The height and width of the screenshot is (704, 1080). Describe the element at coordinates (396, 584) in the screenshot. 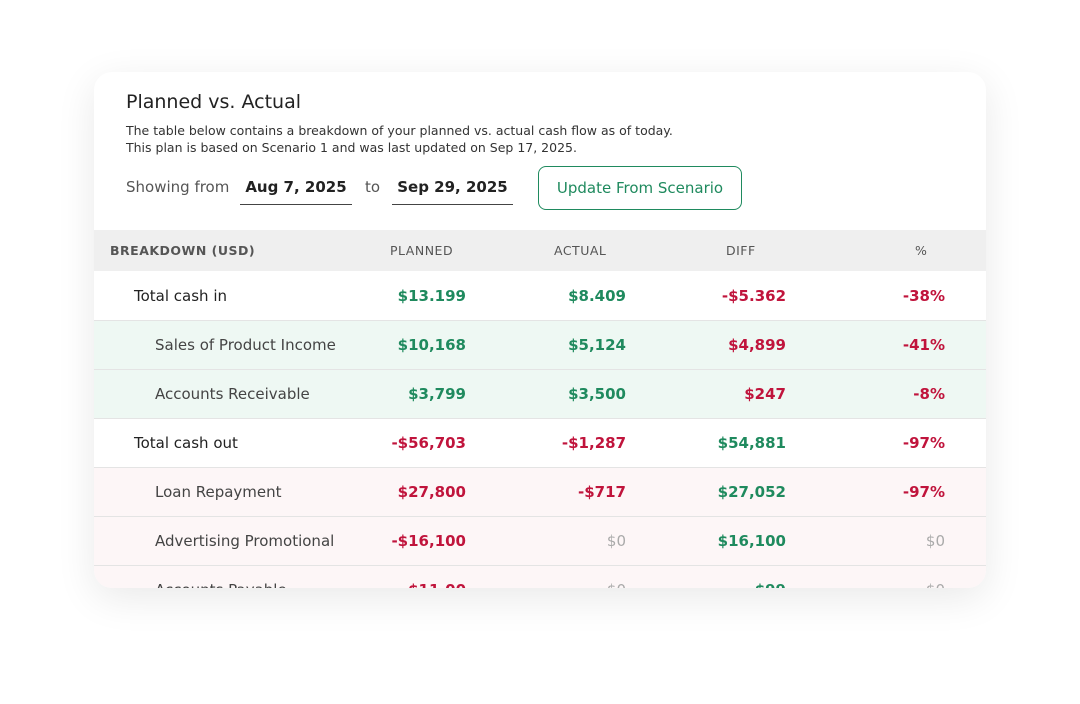

I see `cell-value: -$11,00` at that location.